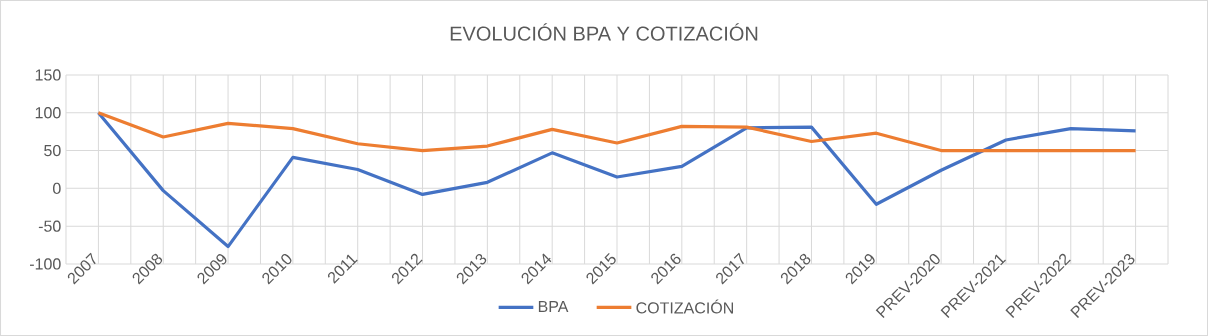 The height and width of the screenshot is (336, 1208). I want to click on y-tick-label: -100, so click(45, 264).